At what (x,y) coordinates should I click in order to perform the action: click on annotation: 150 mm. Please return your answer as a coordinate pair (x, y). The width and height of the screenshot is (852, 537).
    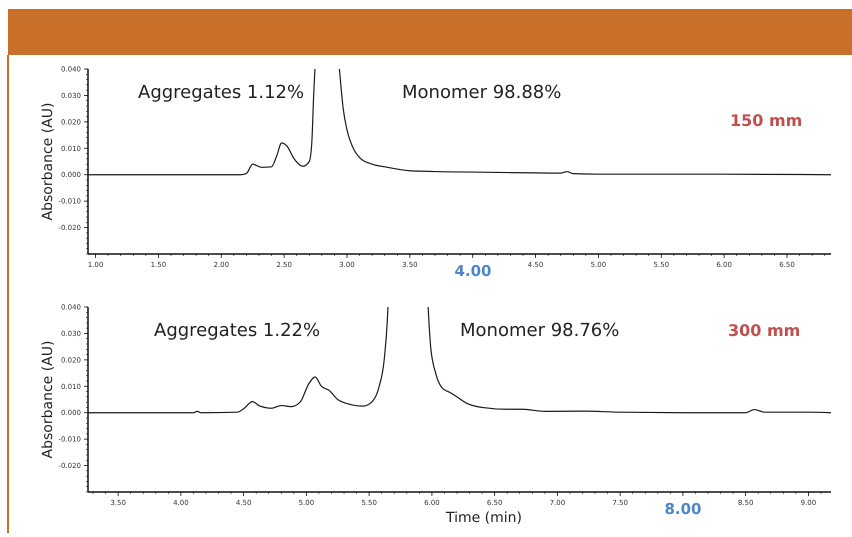
    Looking at the image, I should click on (766, 120).